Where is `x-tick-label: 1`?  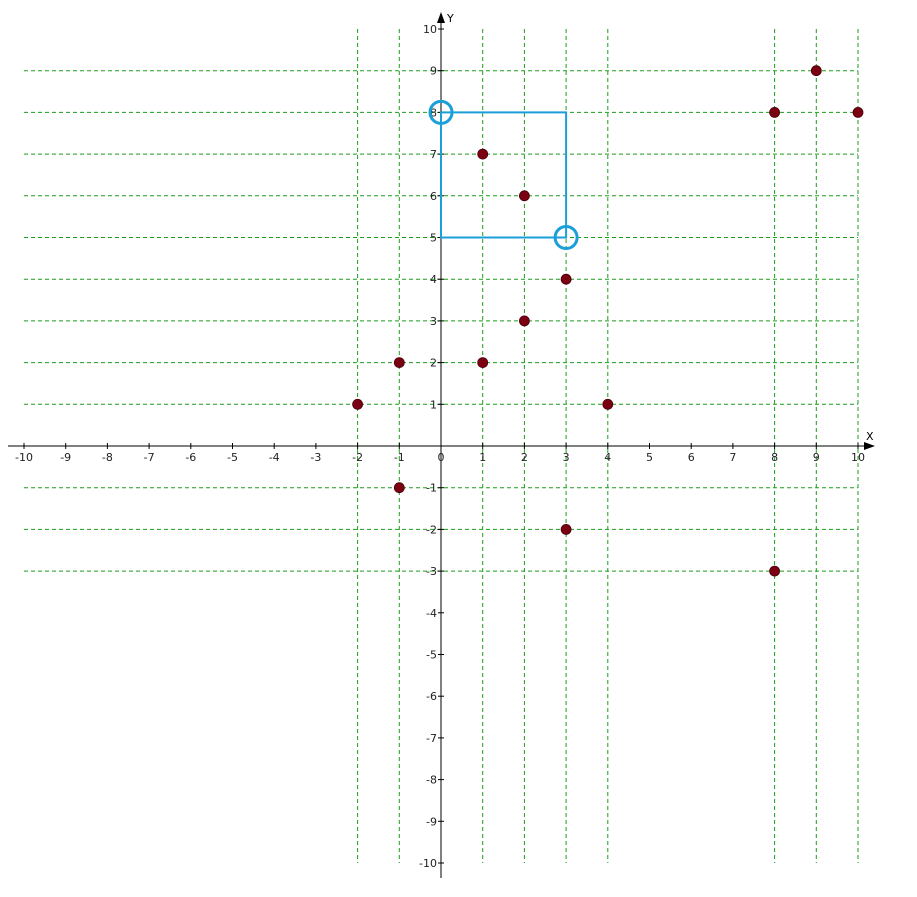
x-tick-label: 1 is located at coordinates (482, 457).